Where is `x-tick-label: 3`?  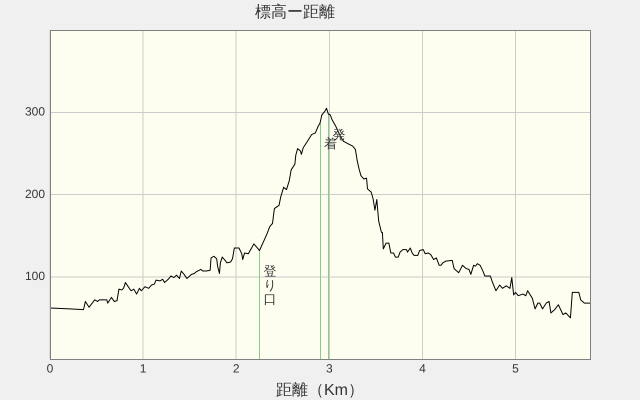 x-tick-label: 3 is located at coordinates (329, 369).